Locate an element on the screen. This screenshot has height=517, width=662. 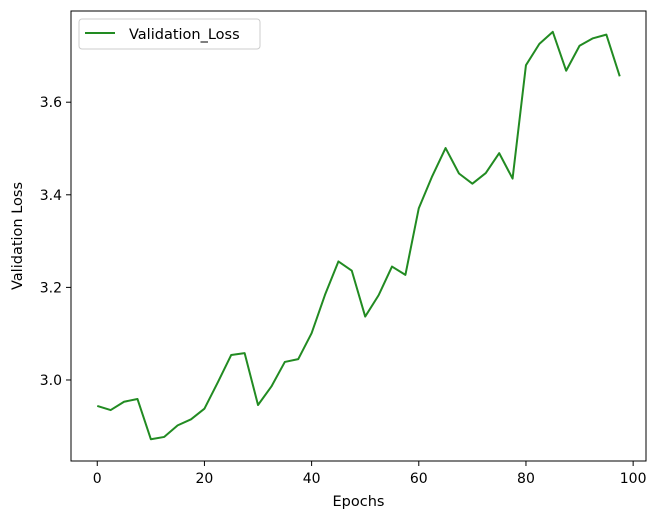
y-tick-label: 3.2 is located at coordinates (51, 288).